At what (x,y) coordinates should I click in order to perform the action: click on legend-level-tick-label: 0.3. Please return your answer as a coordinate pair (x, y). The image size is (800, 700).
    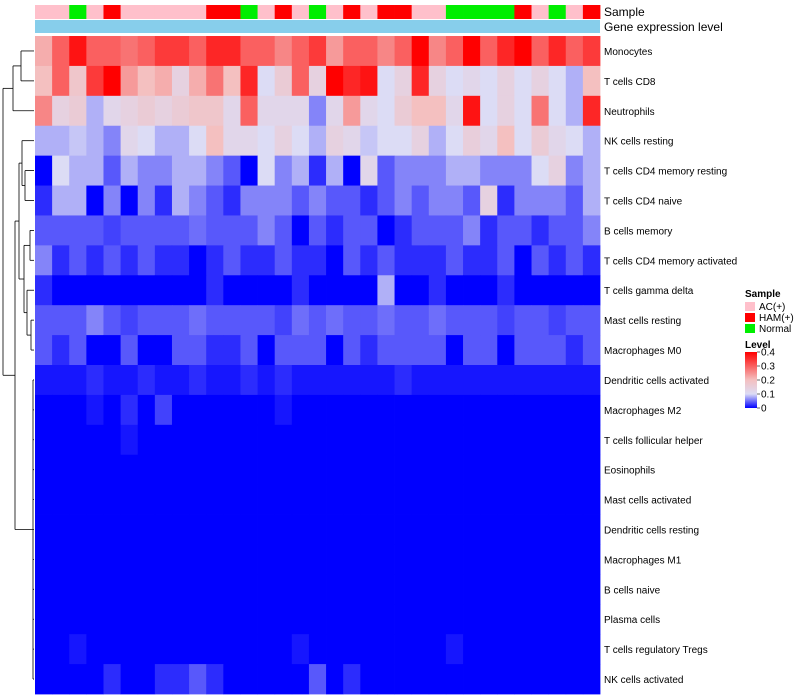
    Looking at the image, I should click on (768, 367).